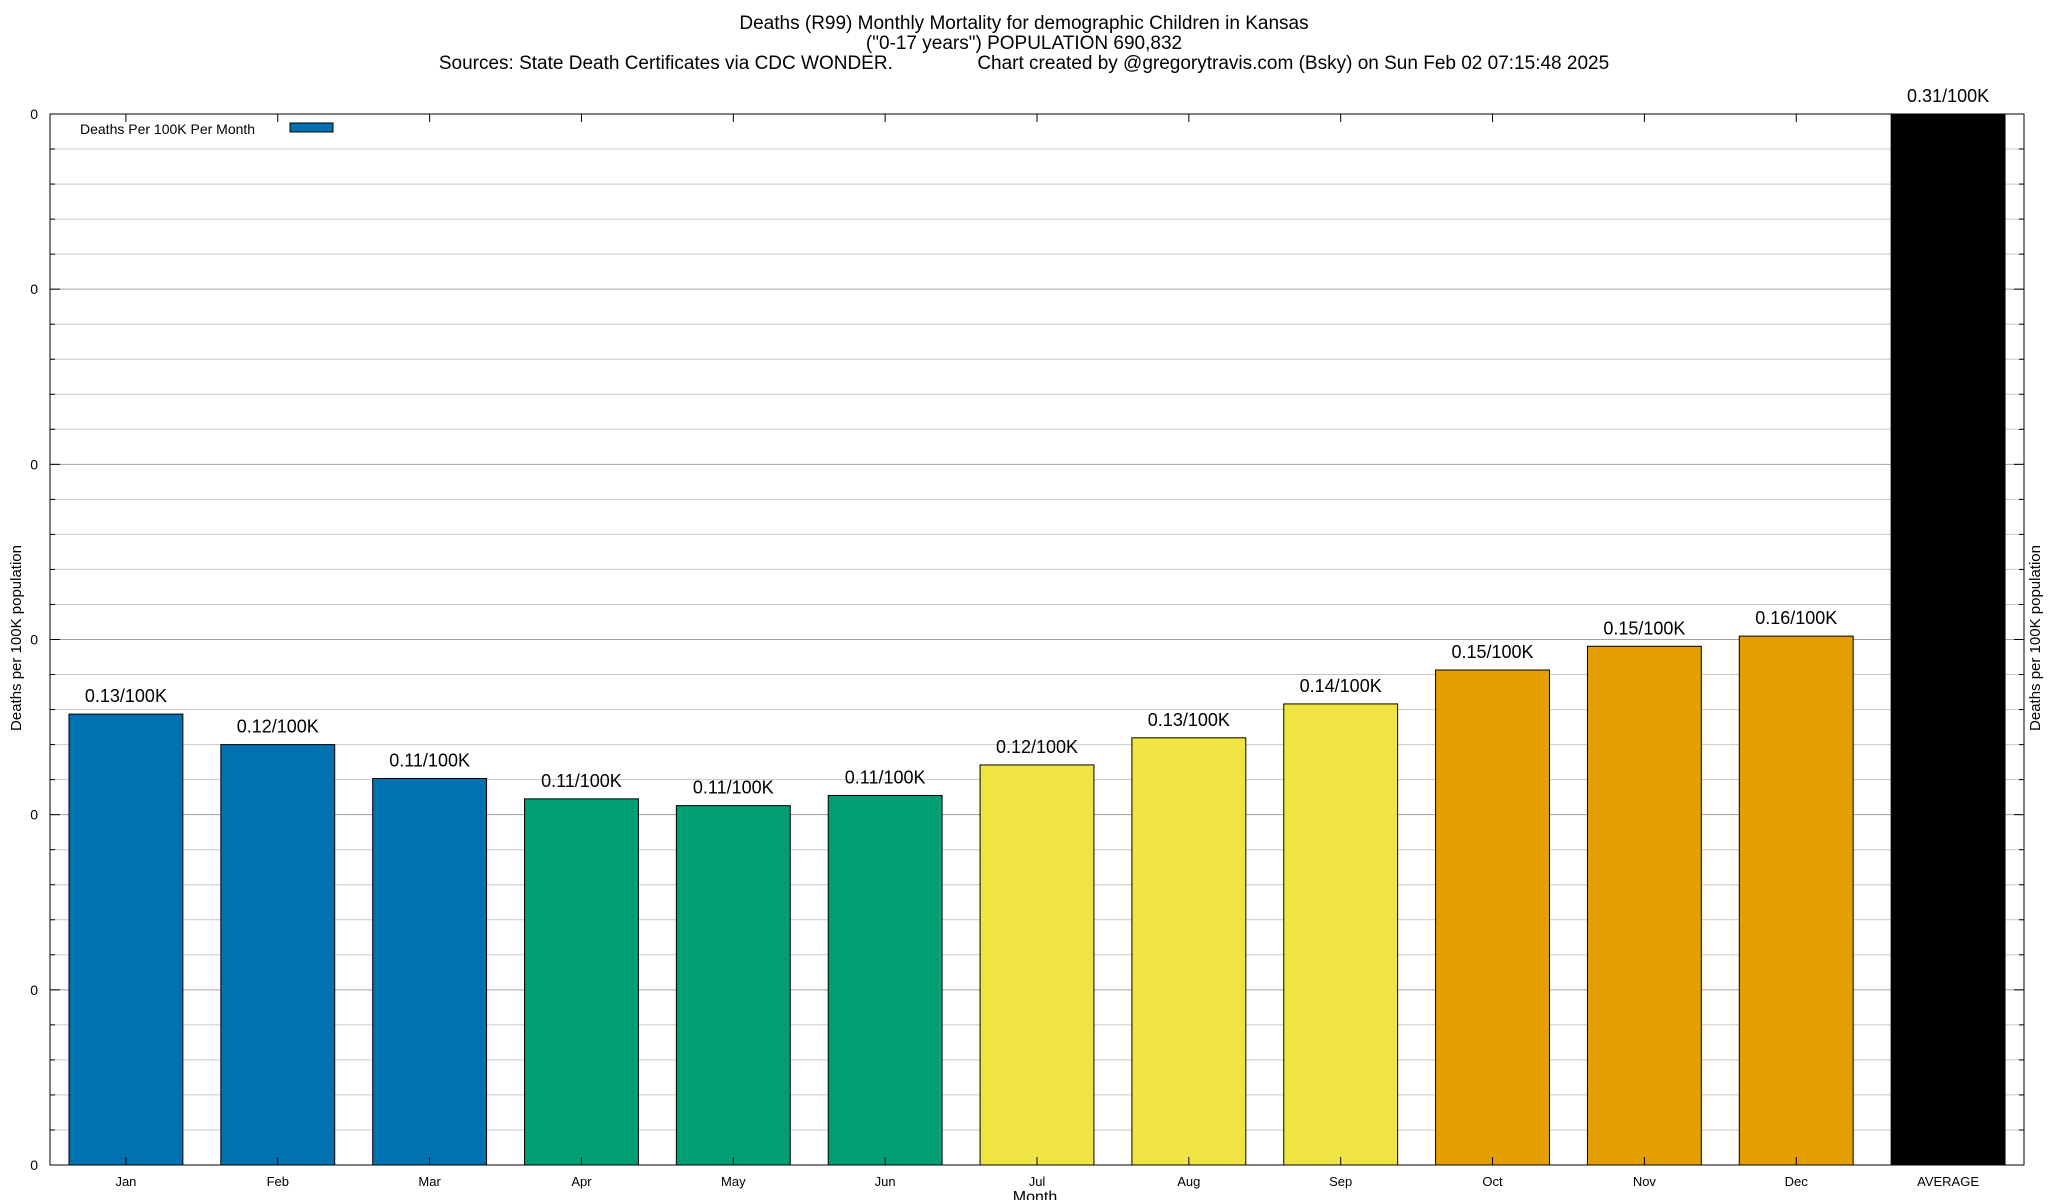 This screenshot has height=1200, width=2048. What do you see at coordinates (733, 985) in the screenshot?
I see `bar-may` at bounding box center [733, 985].